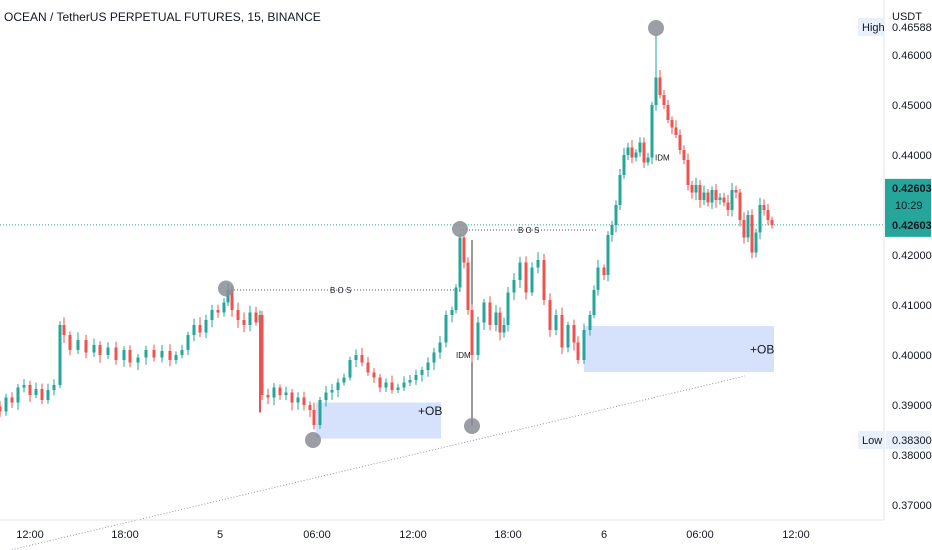 The height and width of the screenshot is (550, 932). I want to click on y-tick-label: 0.45000, so click(912, 106).